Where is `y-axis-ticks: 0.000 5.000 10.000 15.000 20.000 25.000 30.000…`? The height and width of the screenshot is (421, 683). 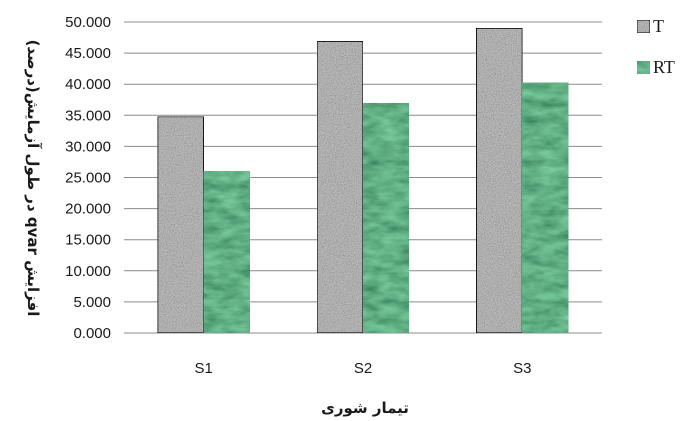 y-axis-ticks: 0.000 5.000 10.000 15.000 20.000 25.000 30.000… is located at coordinates (88, 178).